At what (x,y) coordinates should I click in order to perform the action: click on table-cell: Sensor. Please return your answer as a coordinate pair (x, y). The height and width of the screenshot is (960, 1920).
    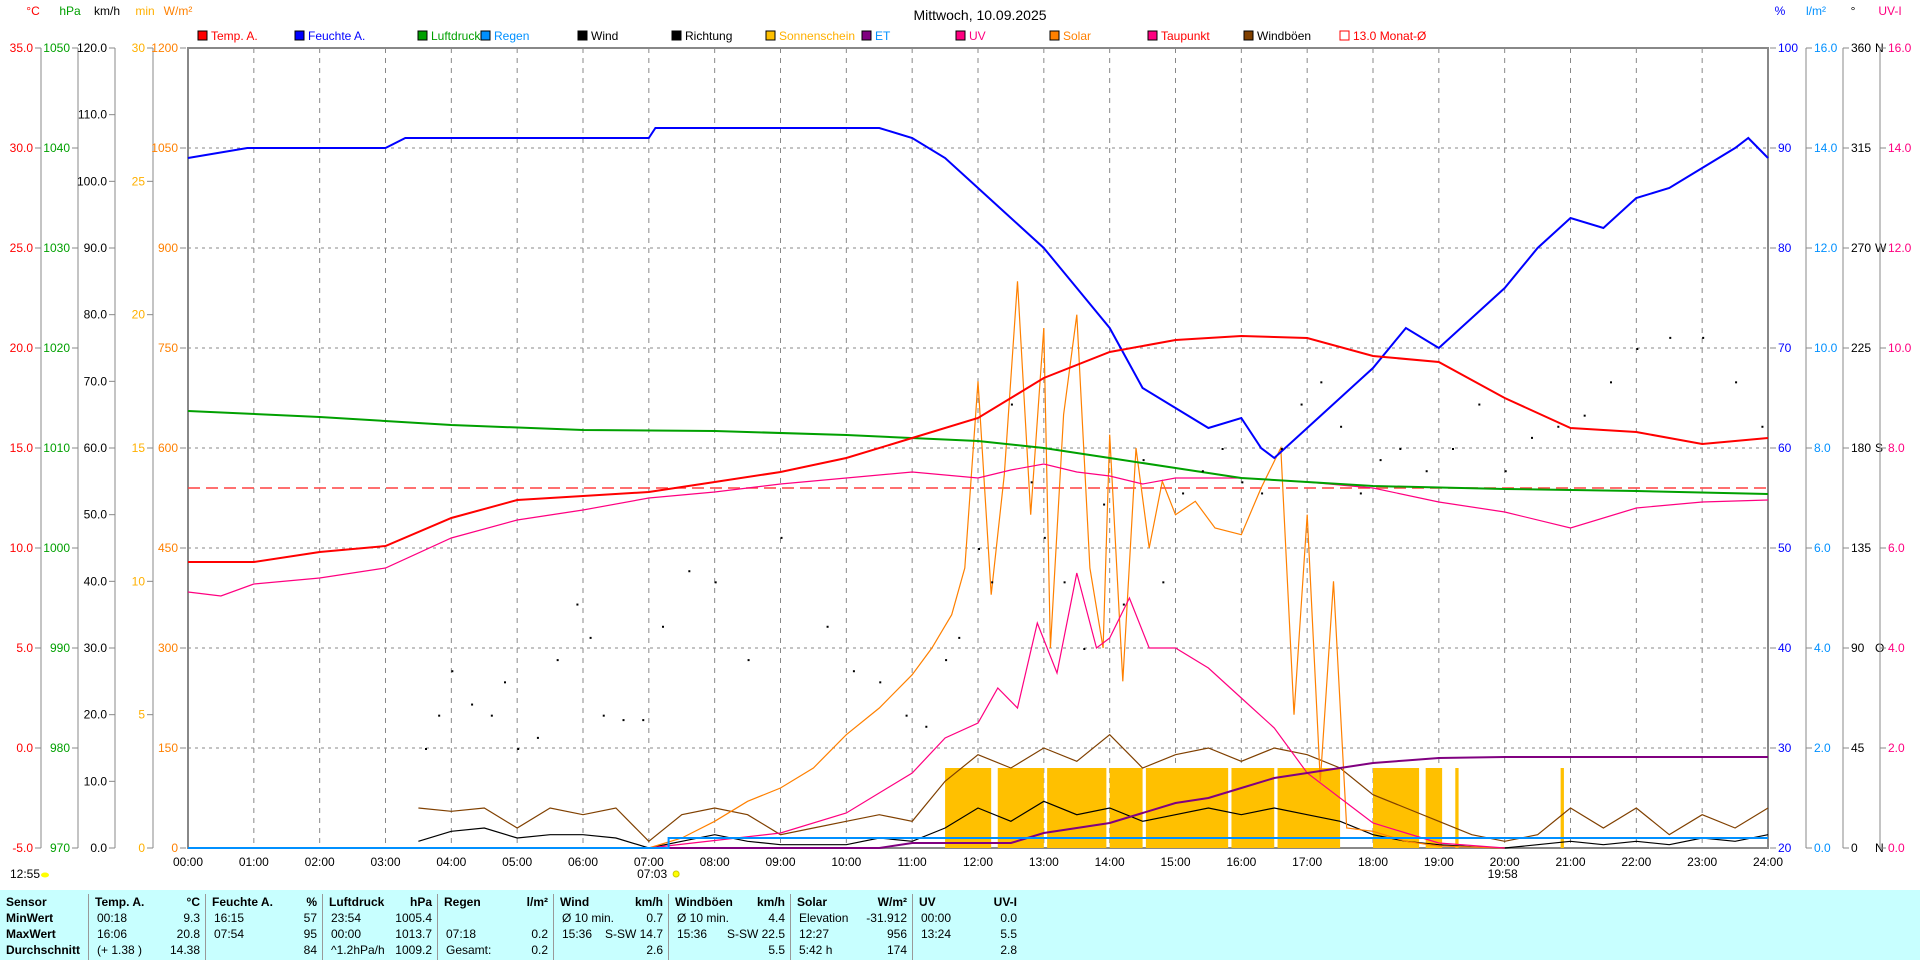
    Looking at the image, I should click on (26, 902).